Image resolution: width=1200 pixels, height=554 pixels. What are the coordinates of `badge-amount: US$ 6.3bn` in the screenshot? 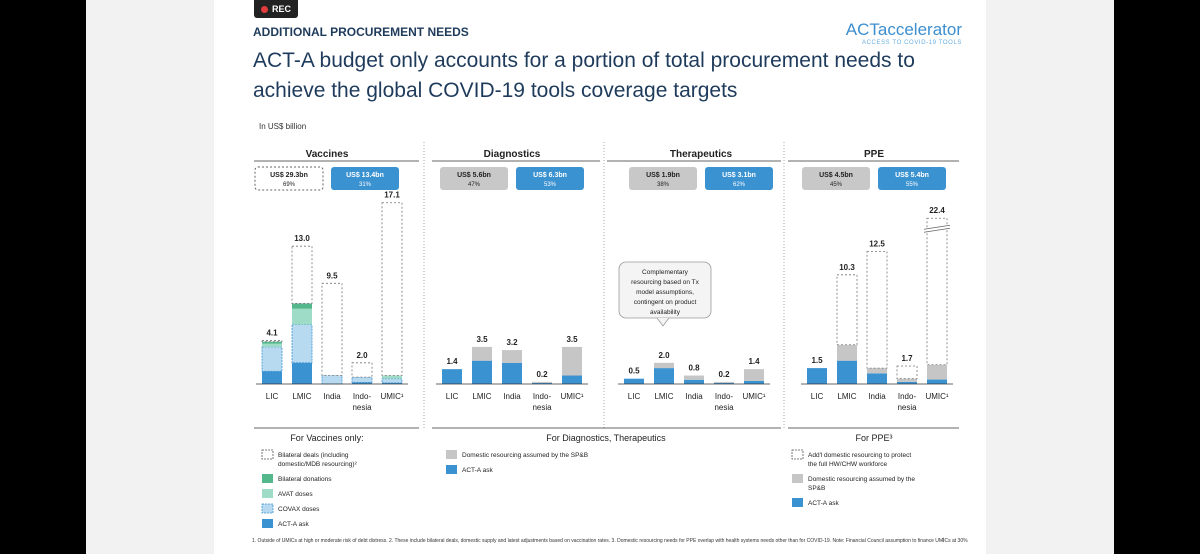 It's located at (550, 175).